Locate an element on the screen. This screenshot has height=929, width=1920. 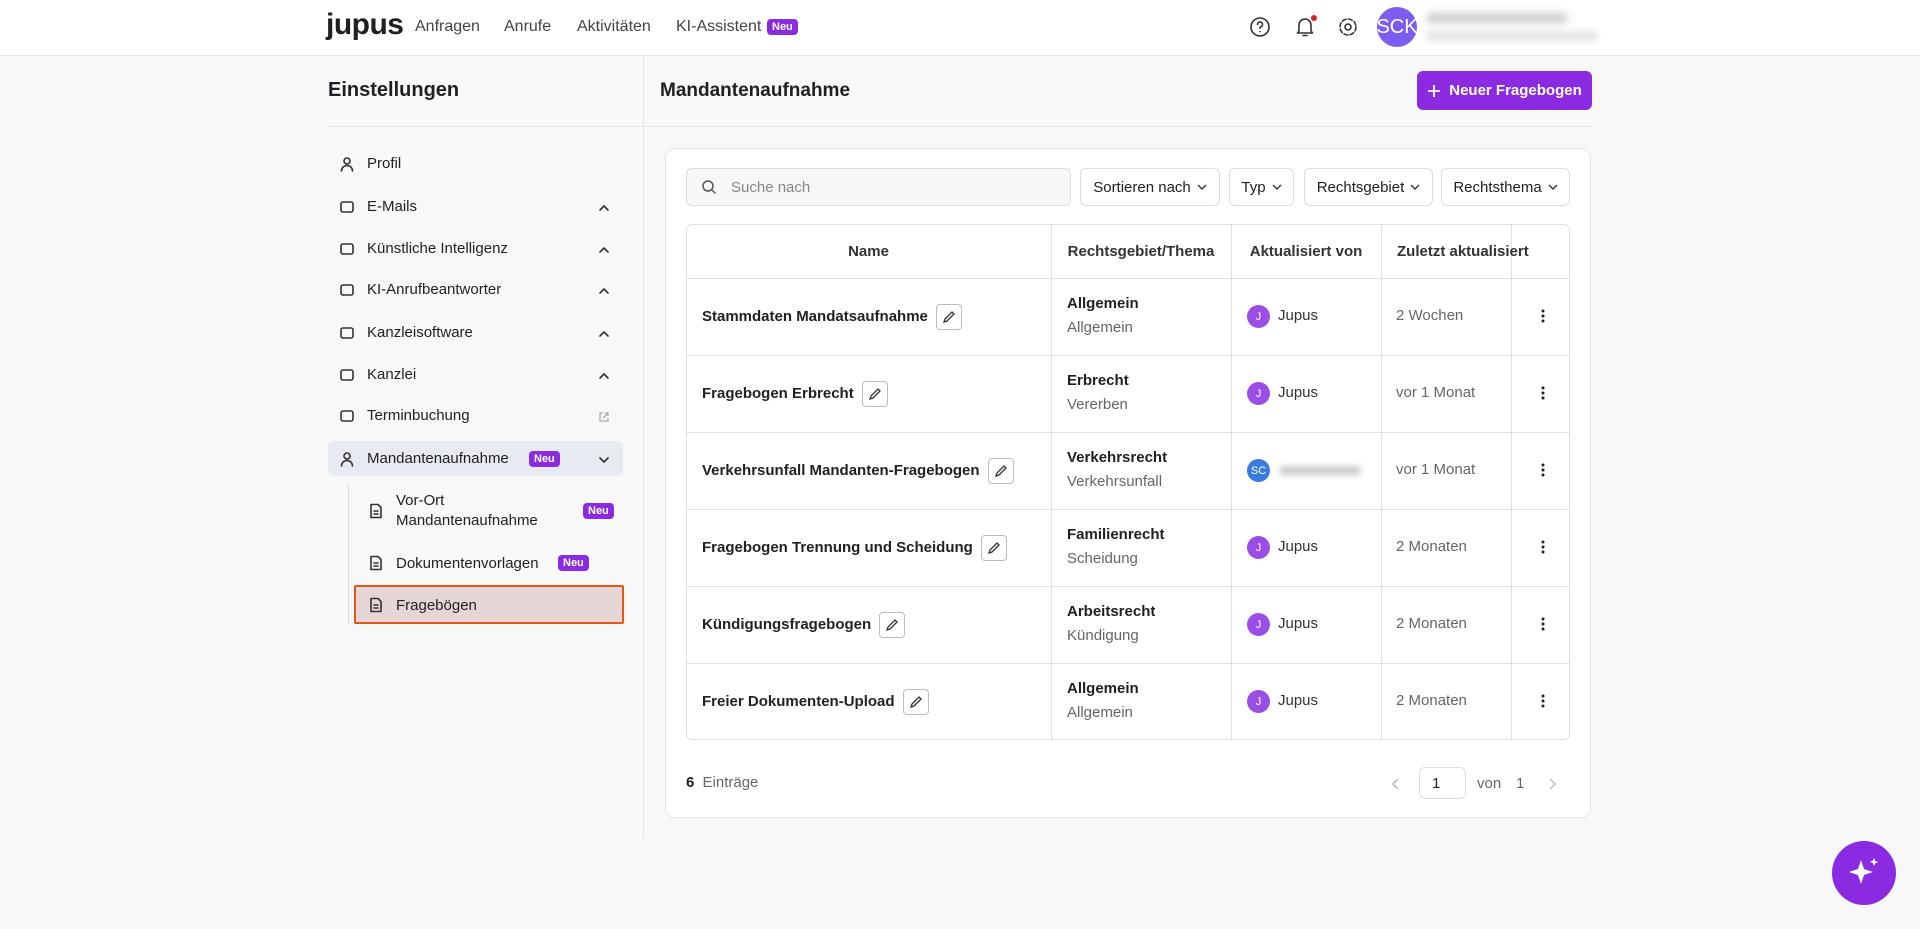
logo: jupus is located at coordinates (365, 24).